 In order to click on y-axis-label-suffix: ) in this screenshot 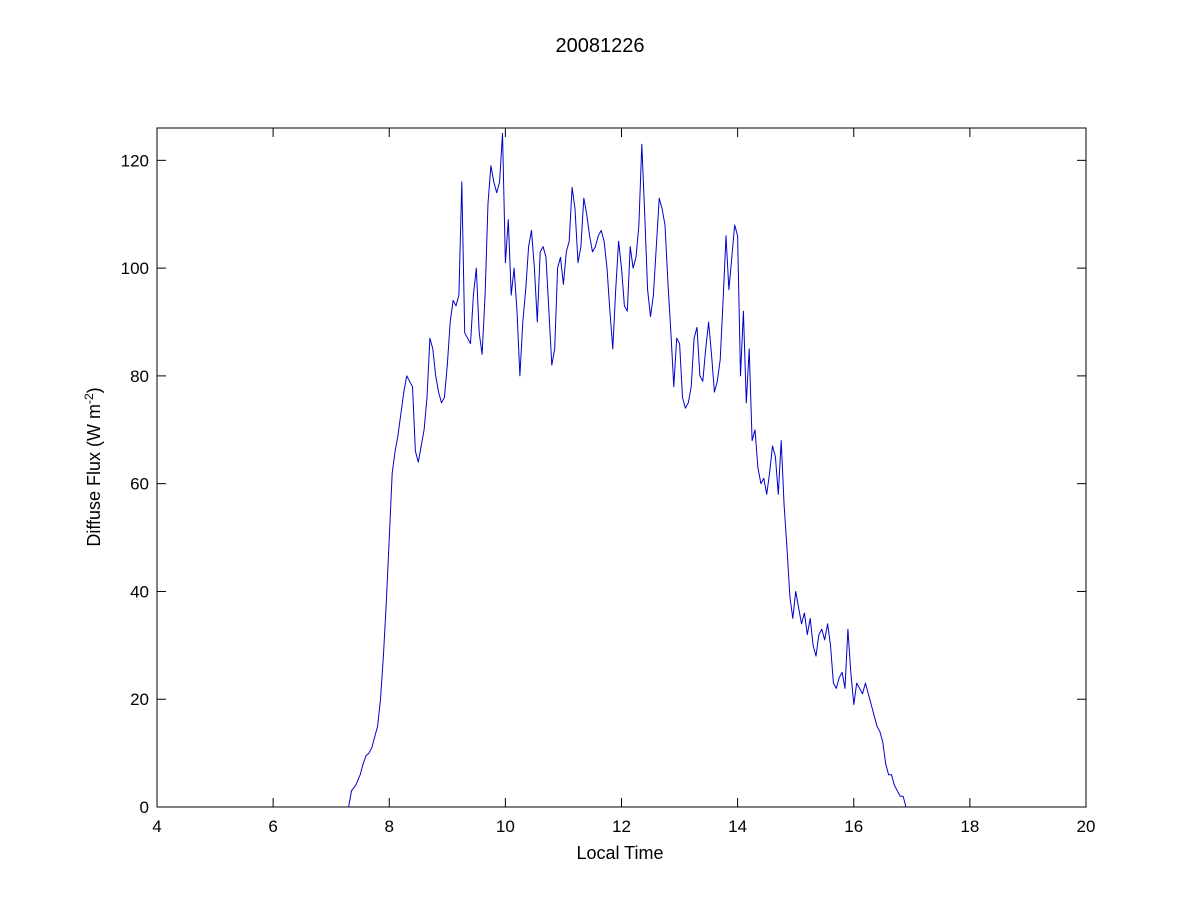, I will do `click(94, 390)`.